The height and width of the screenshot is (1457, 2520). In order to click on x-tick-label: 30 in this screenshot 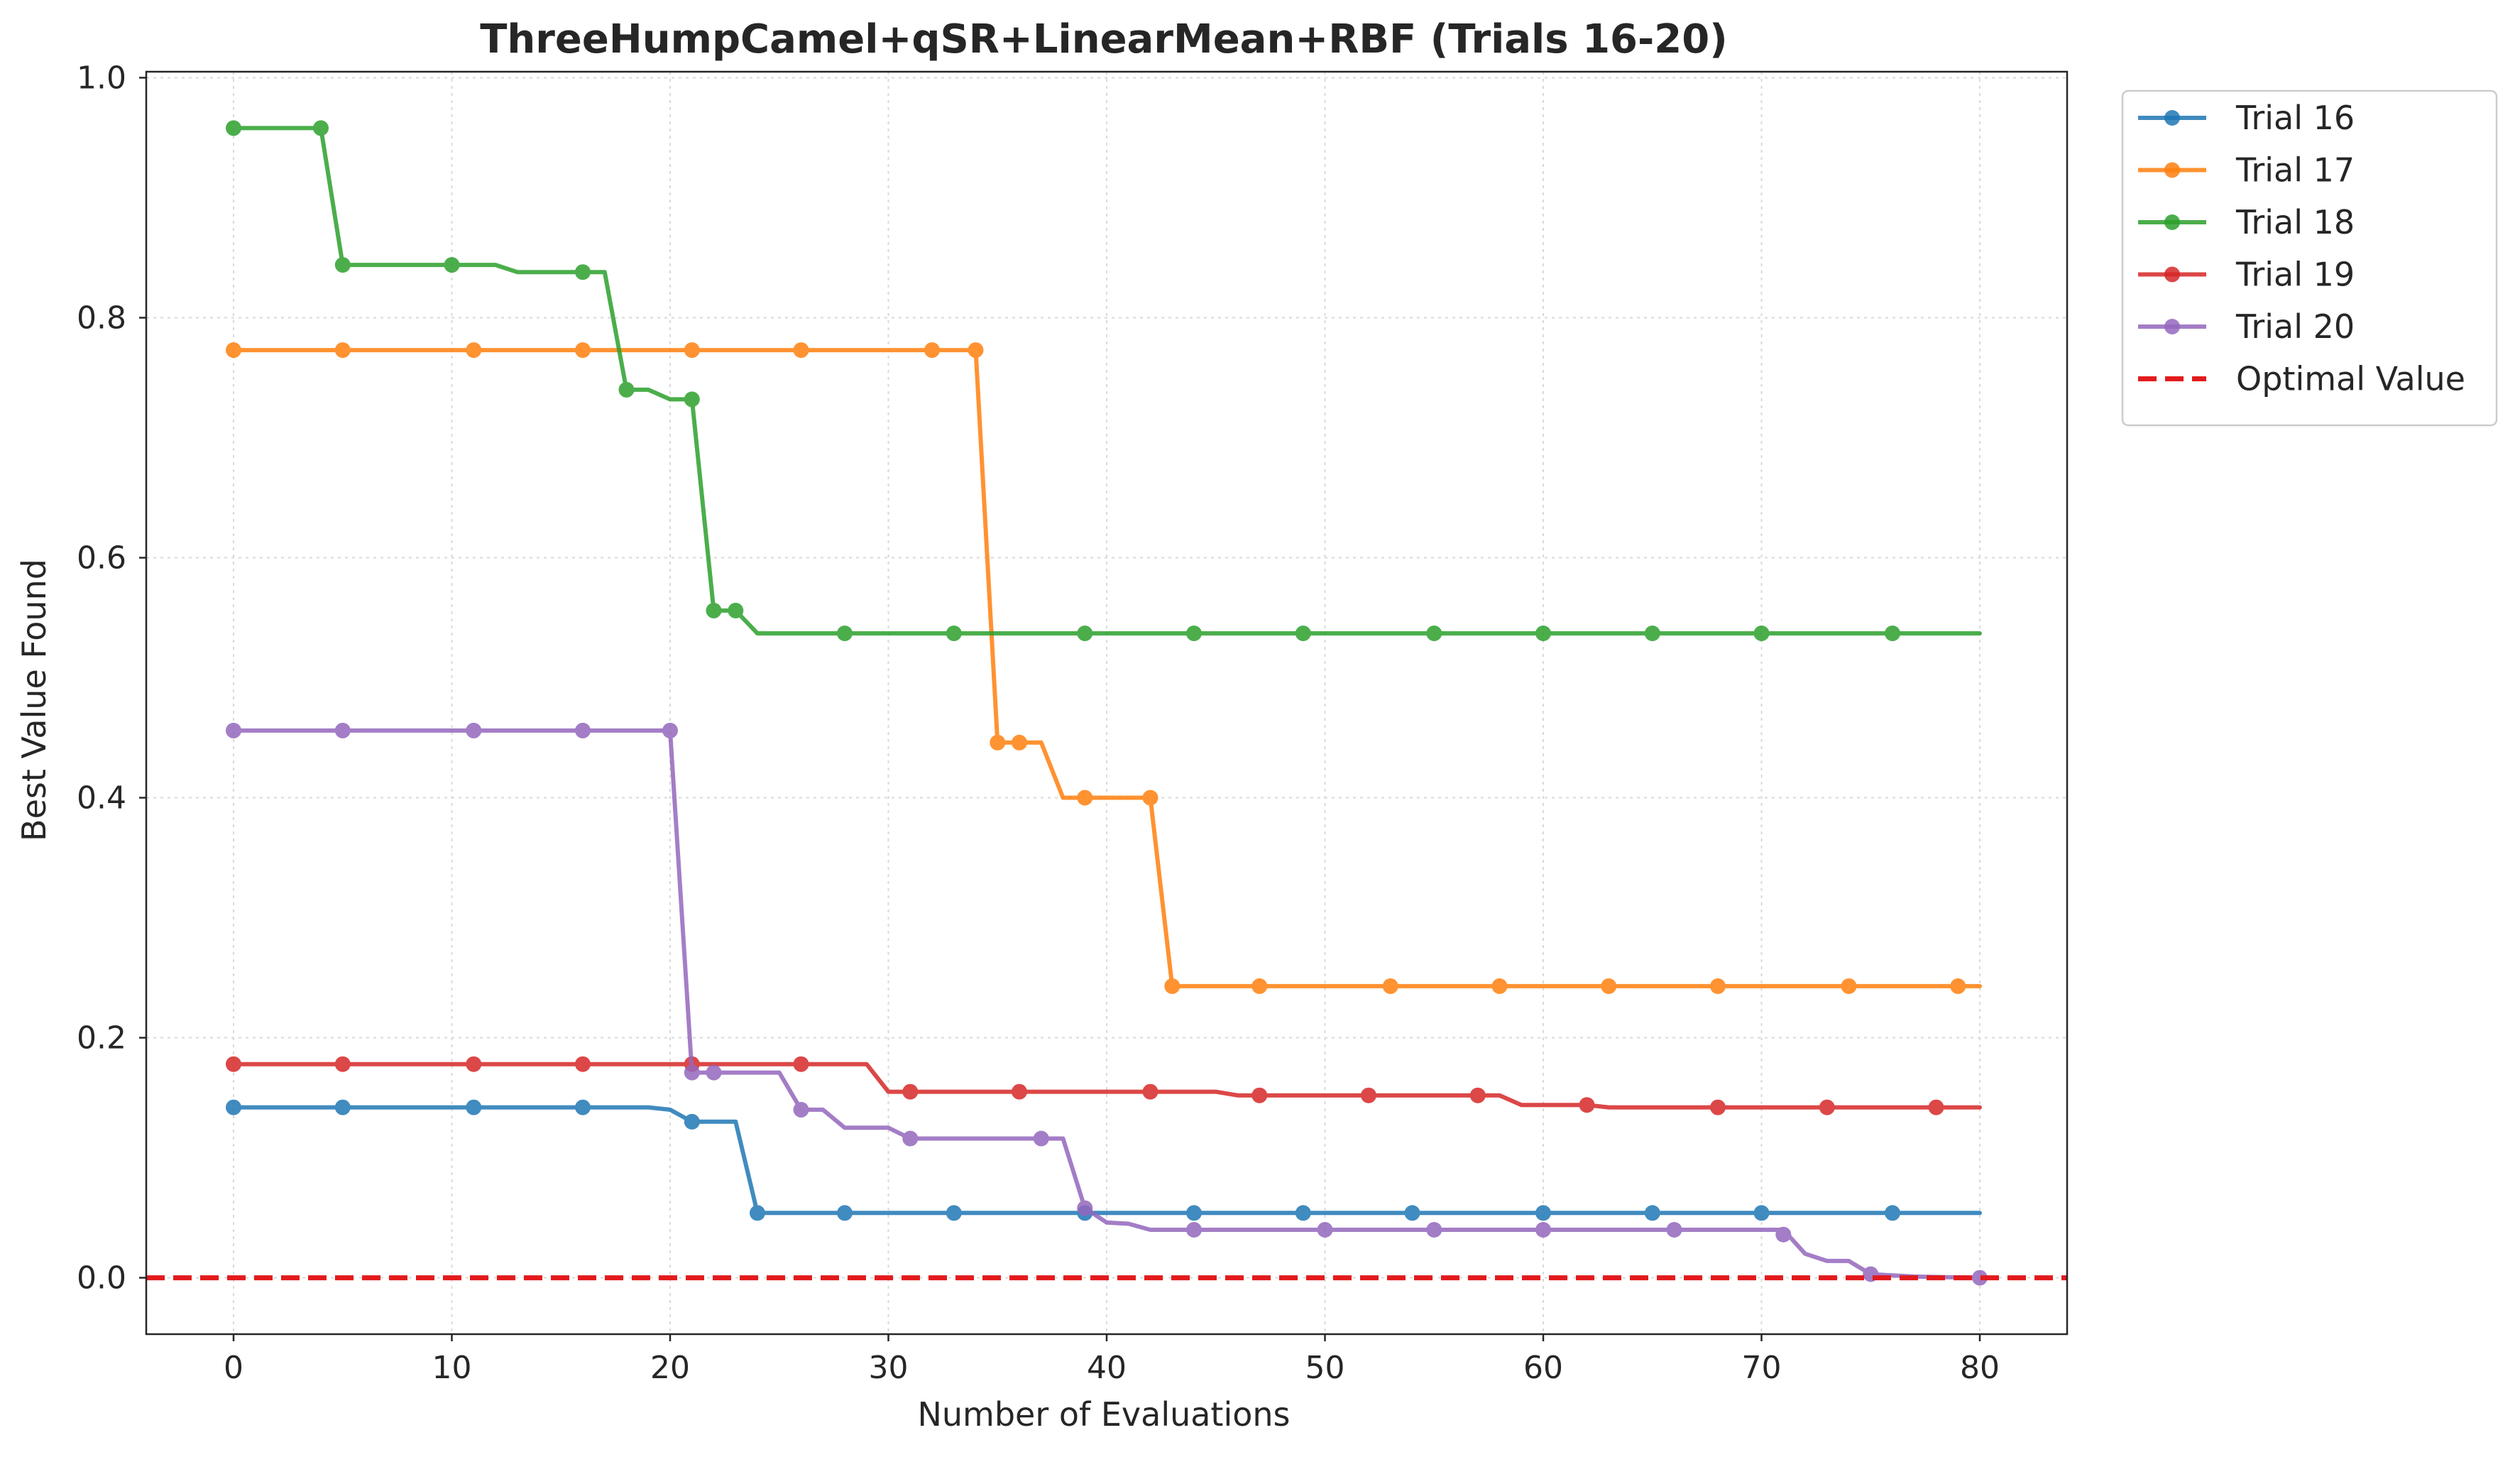, I will do `click(889, 1368)`.